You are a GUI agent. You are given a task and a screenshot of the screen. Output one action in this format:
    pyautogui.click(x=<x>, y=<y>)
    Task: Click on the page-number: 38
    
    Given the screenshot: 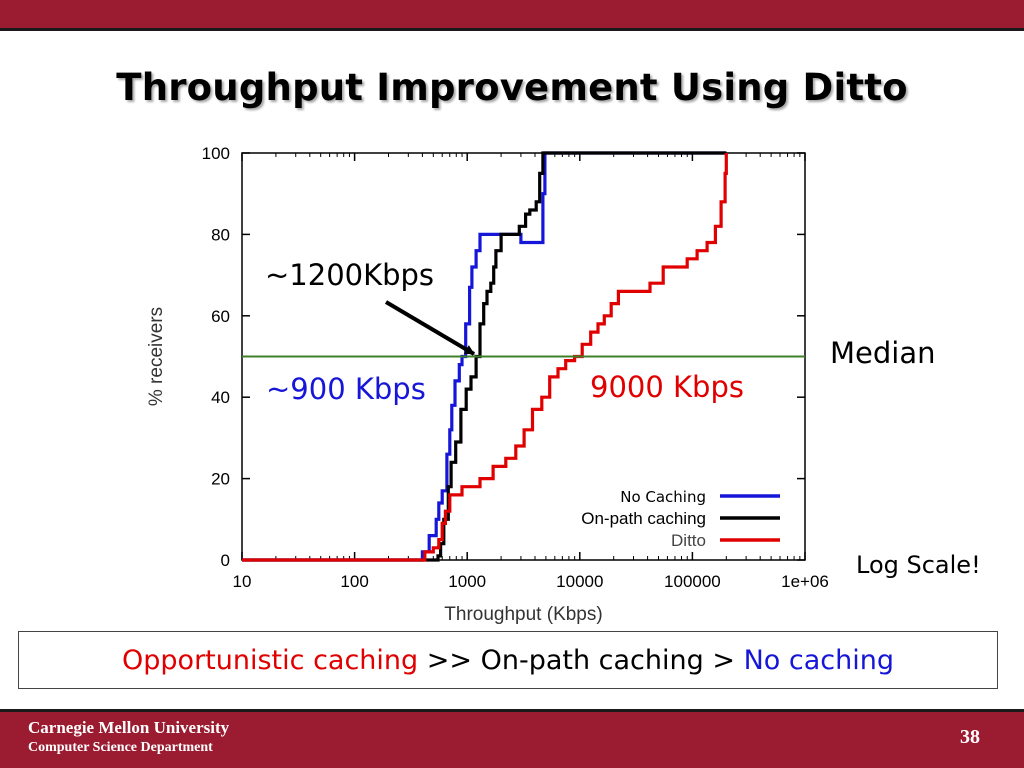 What is the action you would take?
    pyautogui.click(x=970, y=737)
    